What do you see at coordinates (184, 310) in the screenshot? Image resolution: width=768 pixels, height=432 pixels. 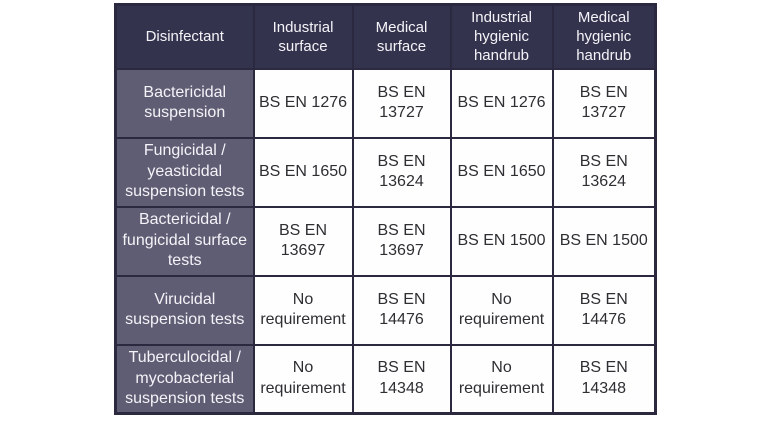 I see `row-label-virucidal: Virucidal suspension tests` at bounding box center [184, 310].